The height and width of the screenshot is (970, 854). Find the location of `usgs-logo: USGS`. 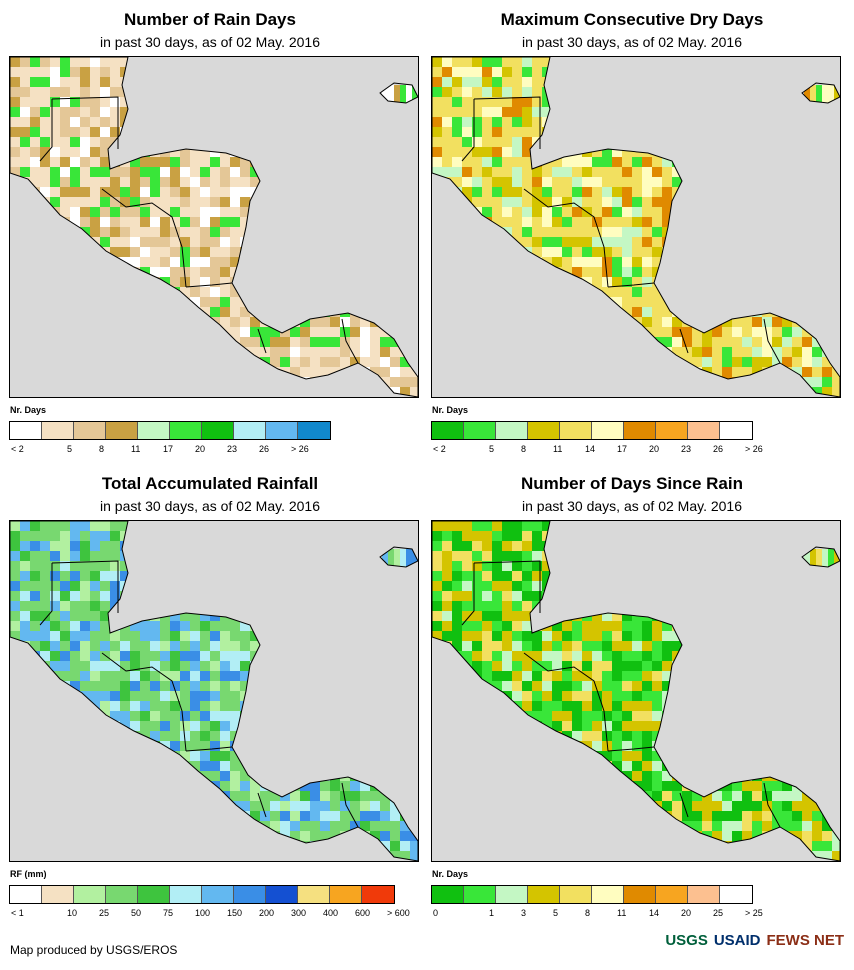

usgs-logo: USGS is located at coordinates (686, 940).